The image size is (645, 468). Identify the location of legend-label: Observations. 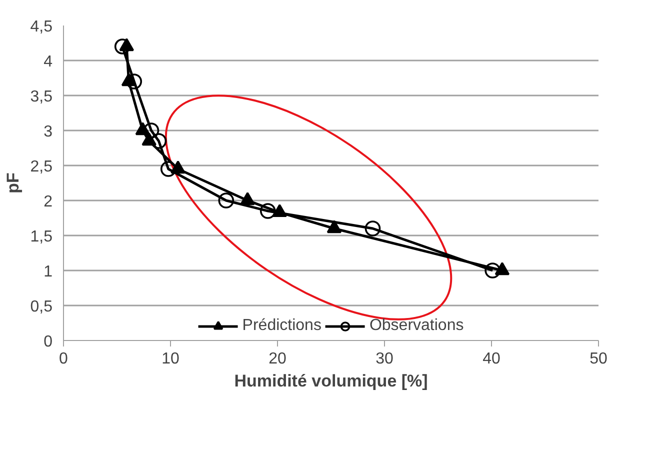
(416, 326).